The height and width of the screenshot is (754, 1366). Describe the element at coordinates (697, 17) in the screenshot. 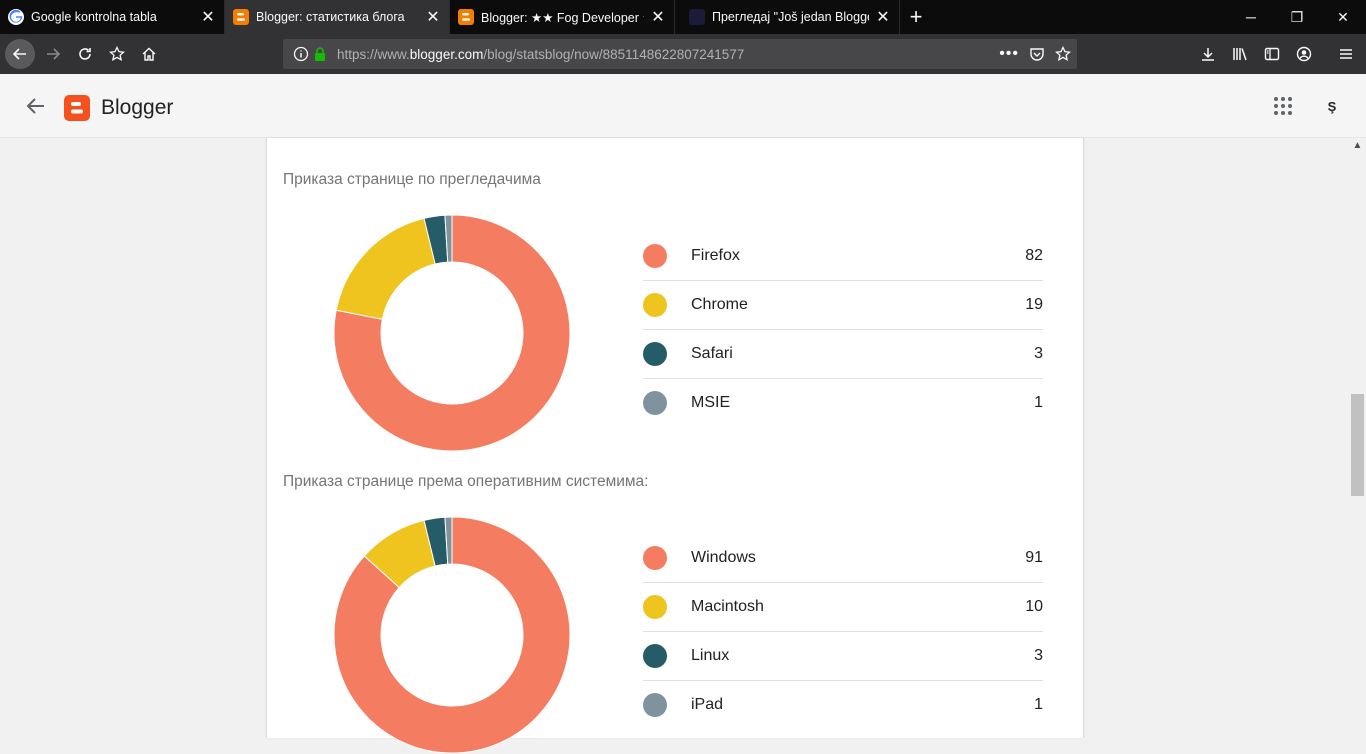

I see `blogger-dark-icon` at that location.